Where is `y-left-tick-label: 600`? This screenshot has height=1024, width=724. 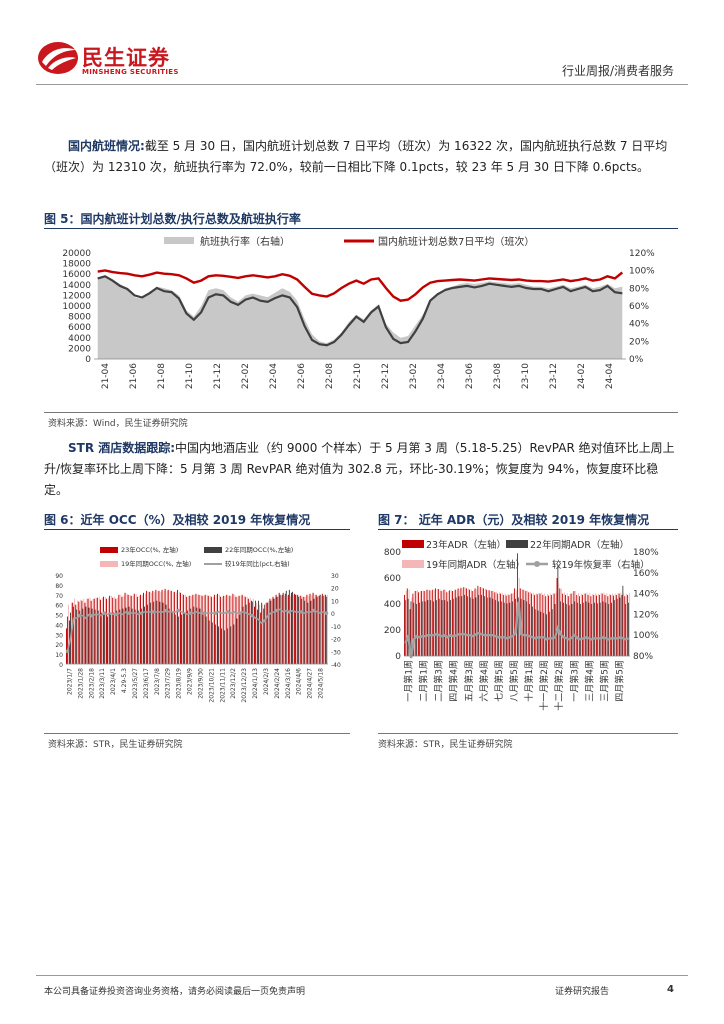
y-left-tick-label: 600 is located at coordinates (392, 579).